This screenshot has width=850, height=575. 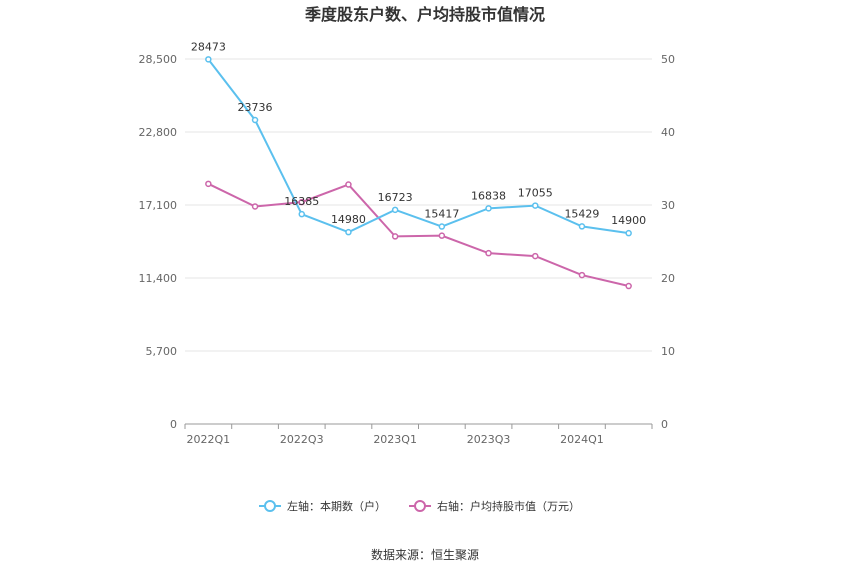 What do you see at coordinates (425, 554) in the screenshot?
I see `source-note: 数据来源：恒生聚源` at bounding box center [425, 554].